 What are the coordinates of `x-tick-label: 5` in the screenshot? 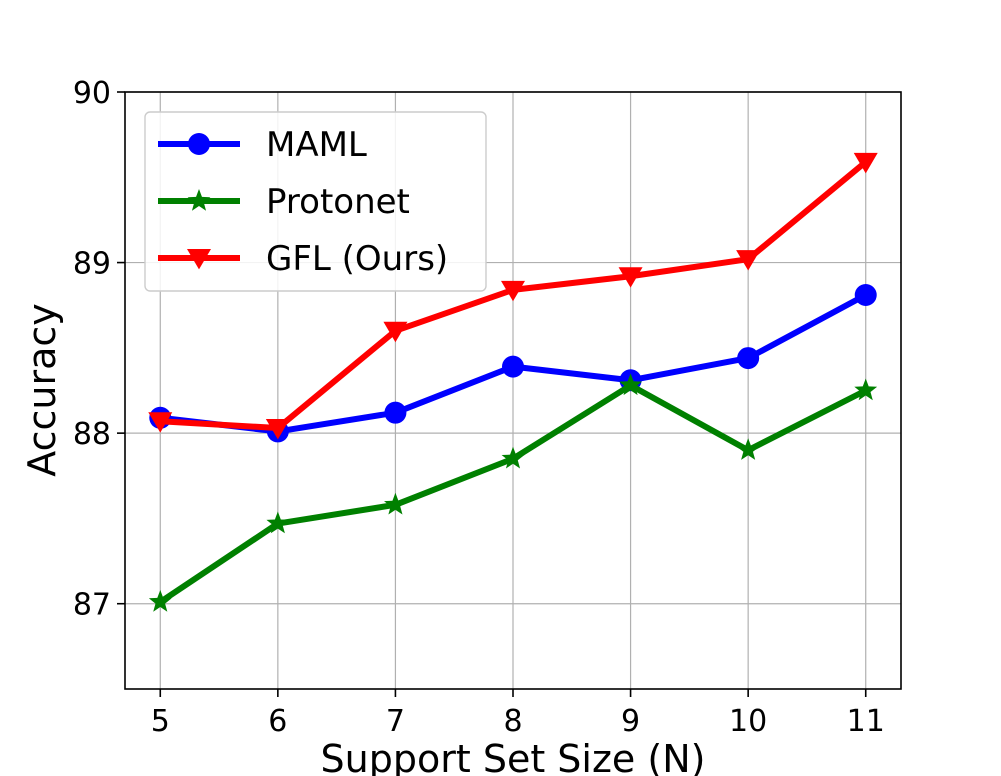 It's located at (160, 721).